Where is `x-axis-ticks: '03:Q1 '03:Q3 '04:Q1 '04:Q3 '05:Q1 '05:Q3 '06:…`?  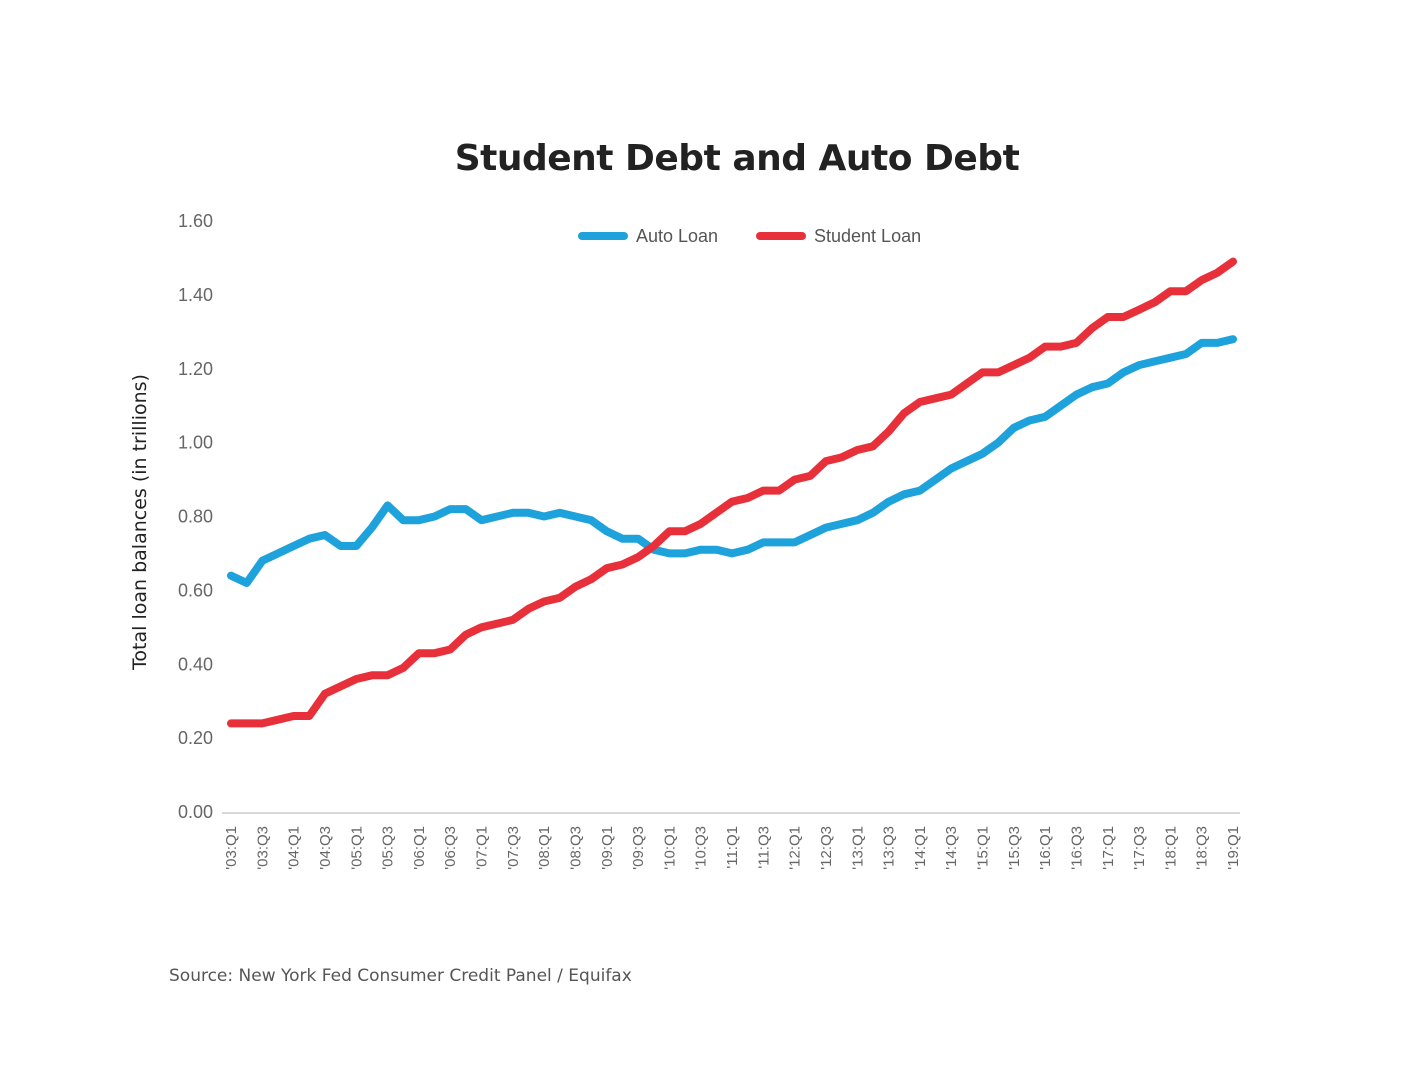
x-axis-ticks: '03:Q1 '03:Q3 '04:Q1 '04:Q3 '05:Q1 '05:Q3 '06:… is located at coordinates (732, 848).